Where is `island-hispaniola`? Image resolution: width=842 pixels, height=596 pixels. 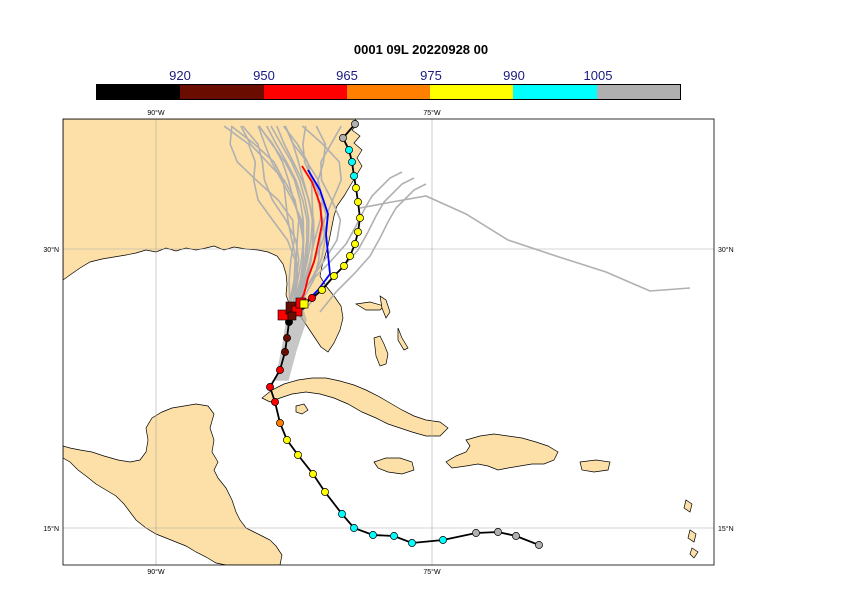 island-hispaniola is located at coordinates (502, 452).